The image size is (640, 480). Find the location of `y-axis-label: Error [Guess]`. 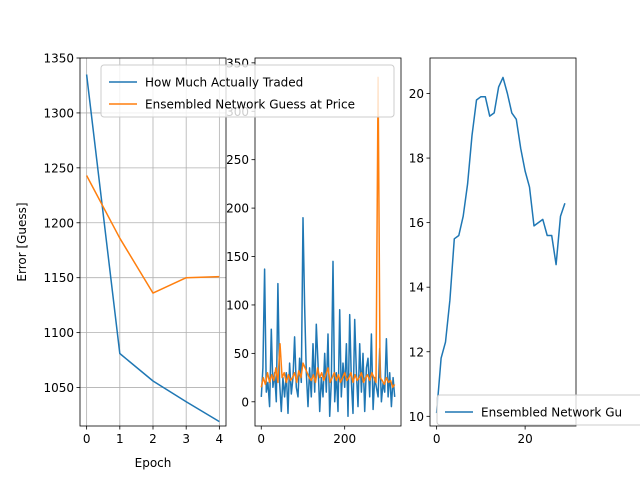

y-axis-label: Error [Guess] is located at coordinates (22, 241).